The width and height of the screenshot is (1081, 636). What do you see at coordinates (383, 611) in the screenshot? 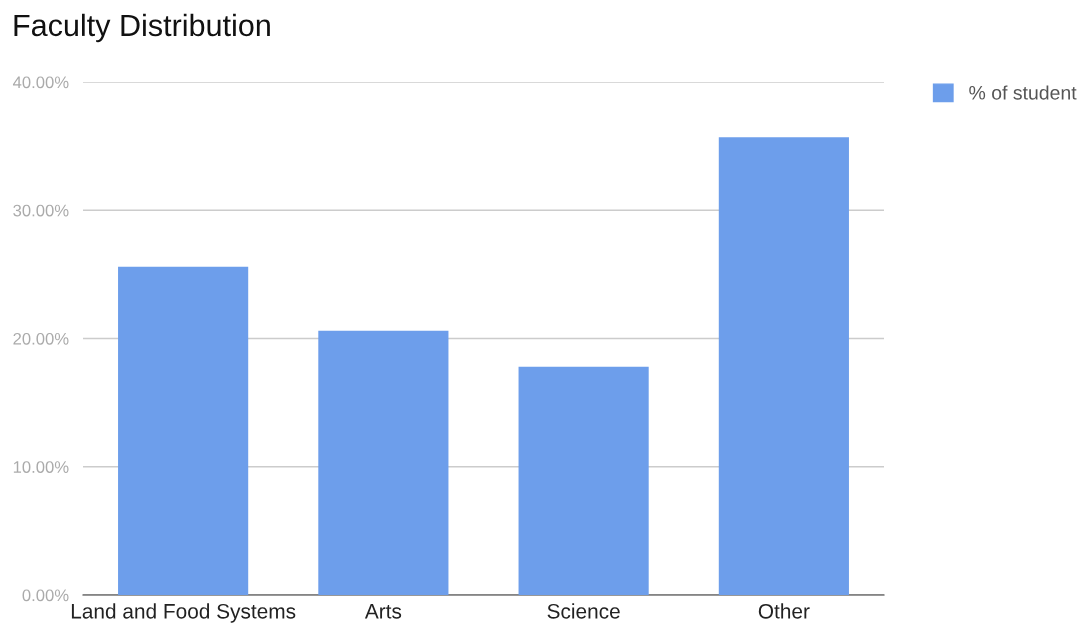
I see `x-tick-label: Arts` at bounding box center [383, 611].